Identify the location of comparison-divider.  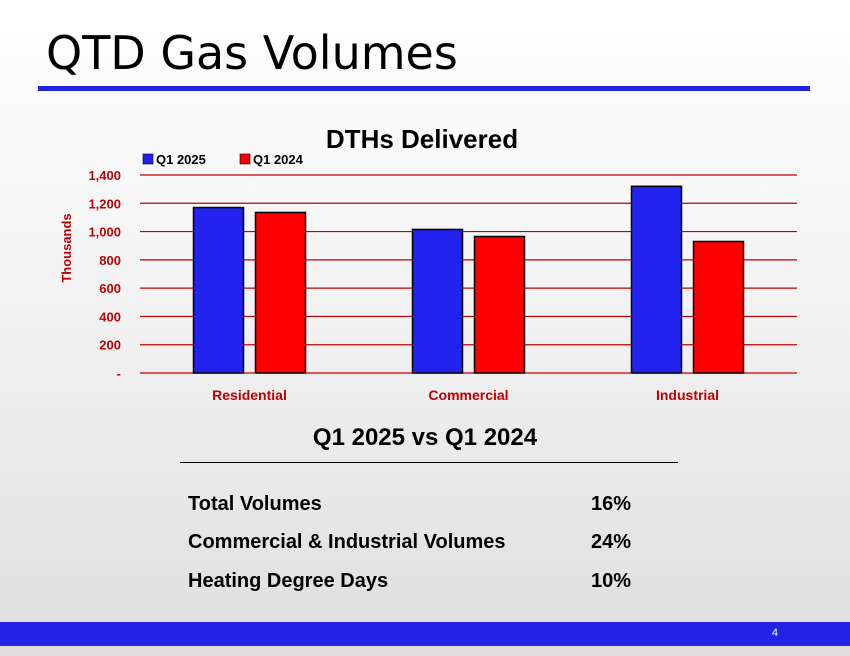
(429, 462).